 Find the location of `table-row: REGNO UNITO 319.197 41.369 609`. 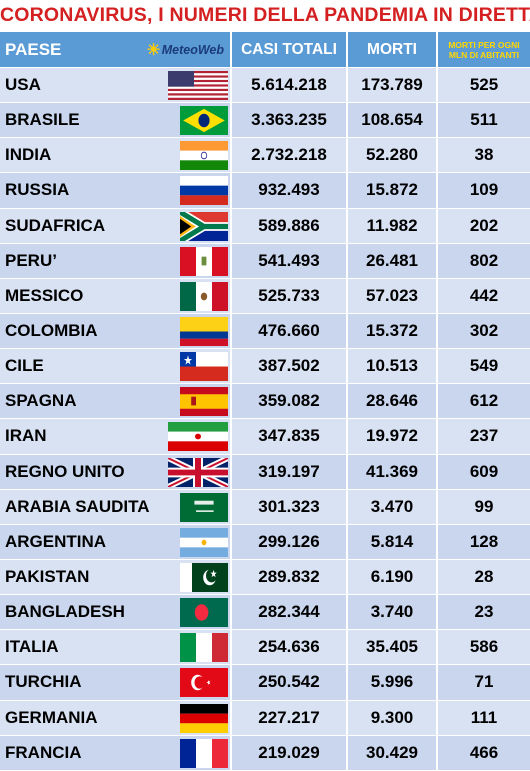

table-row: REGNO UNITO 319.197 41.369 609 is located at coordinates (265, 472).